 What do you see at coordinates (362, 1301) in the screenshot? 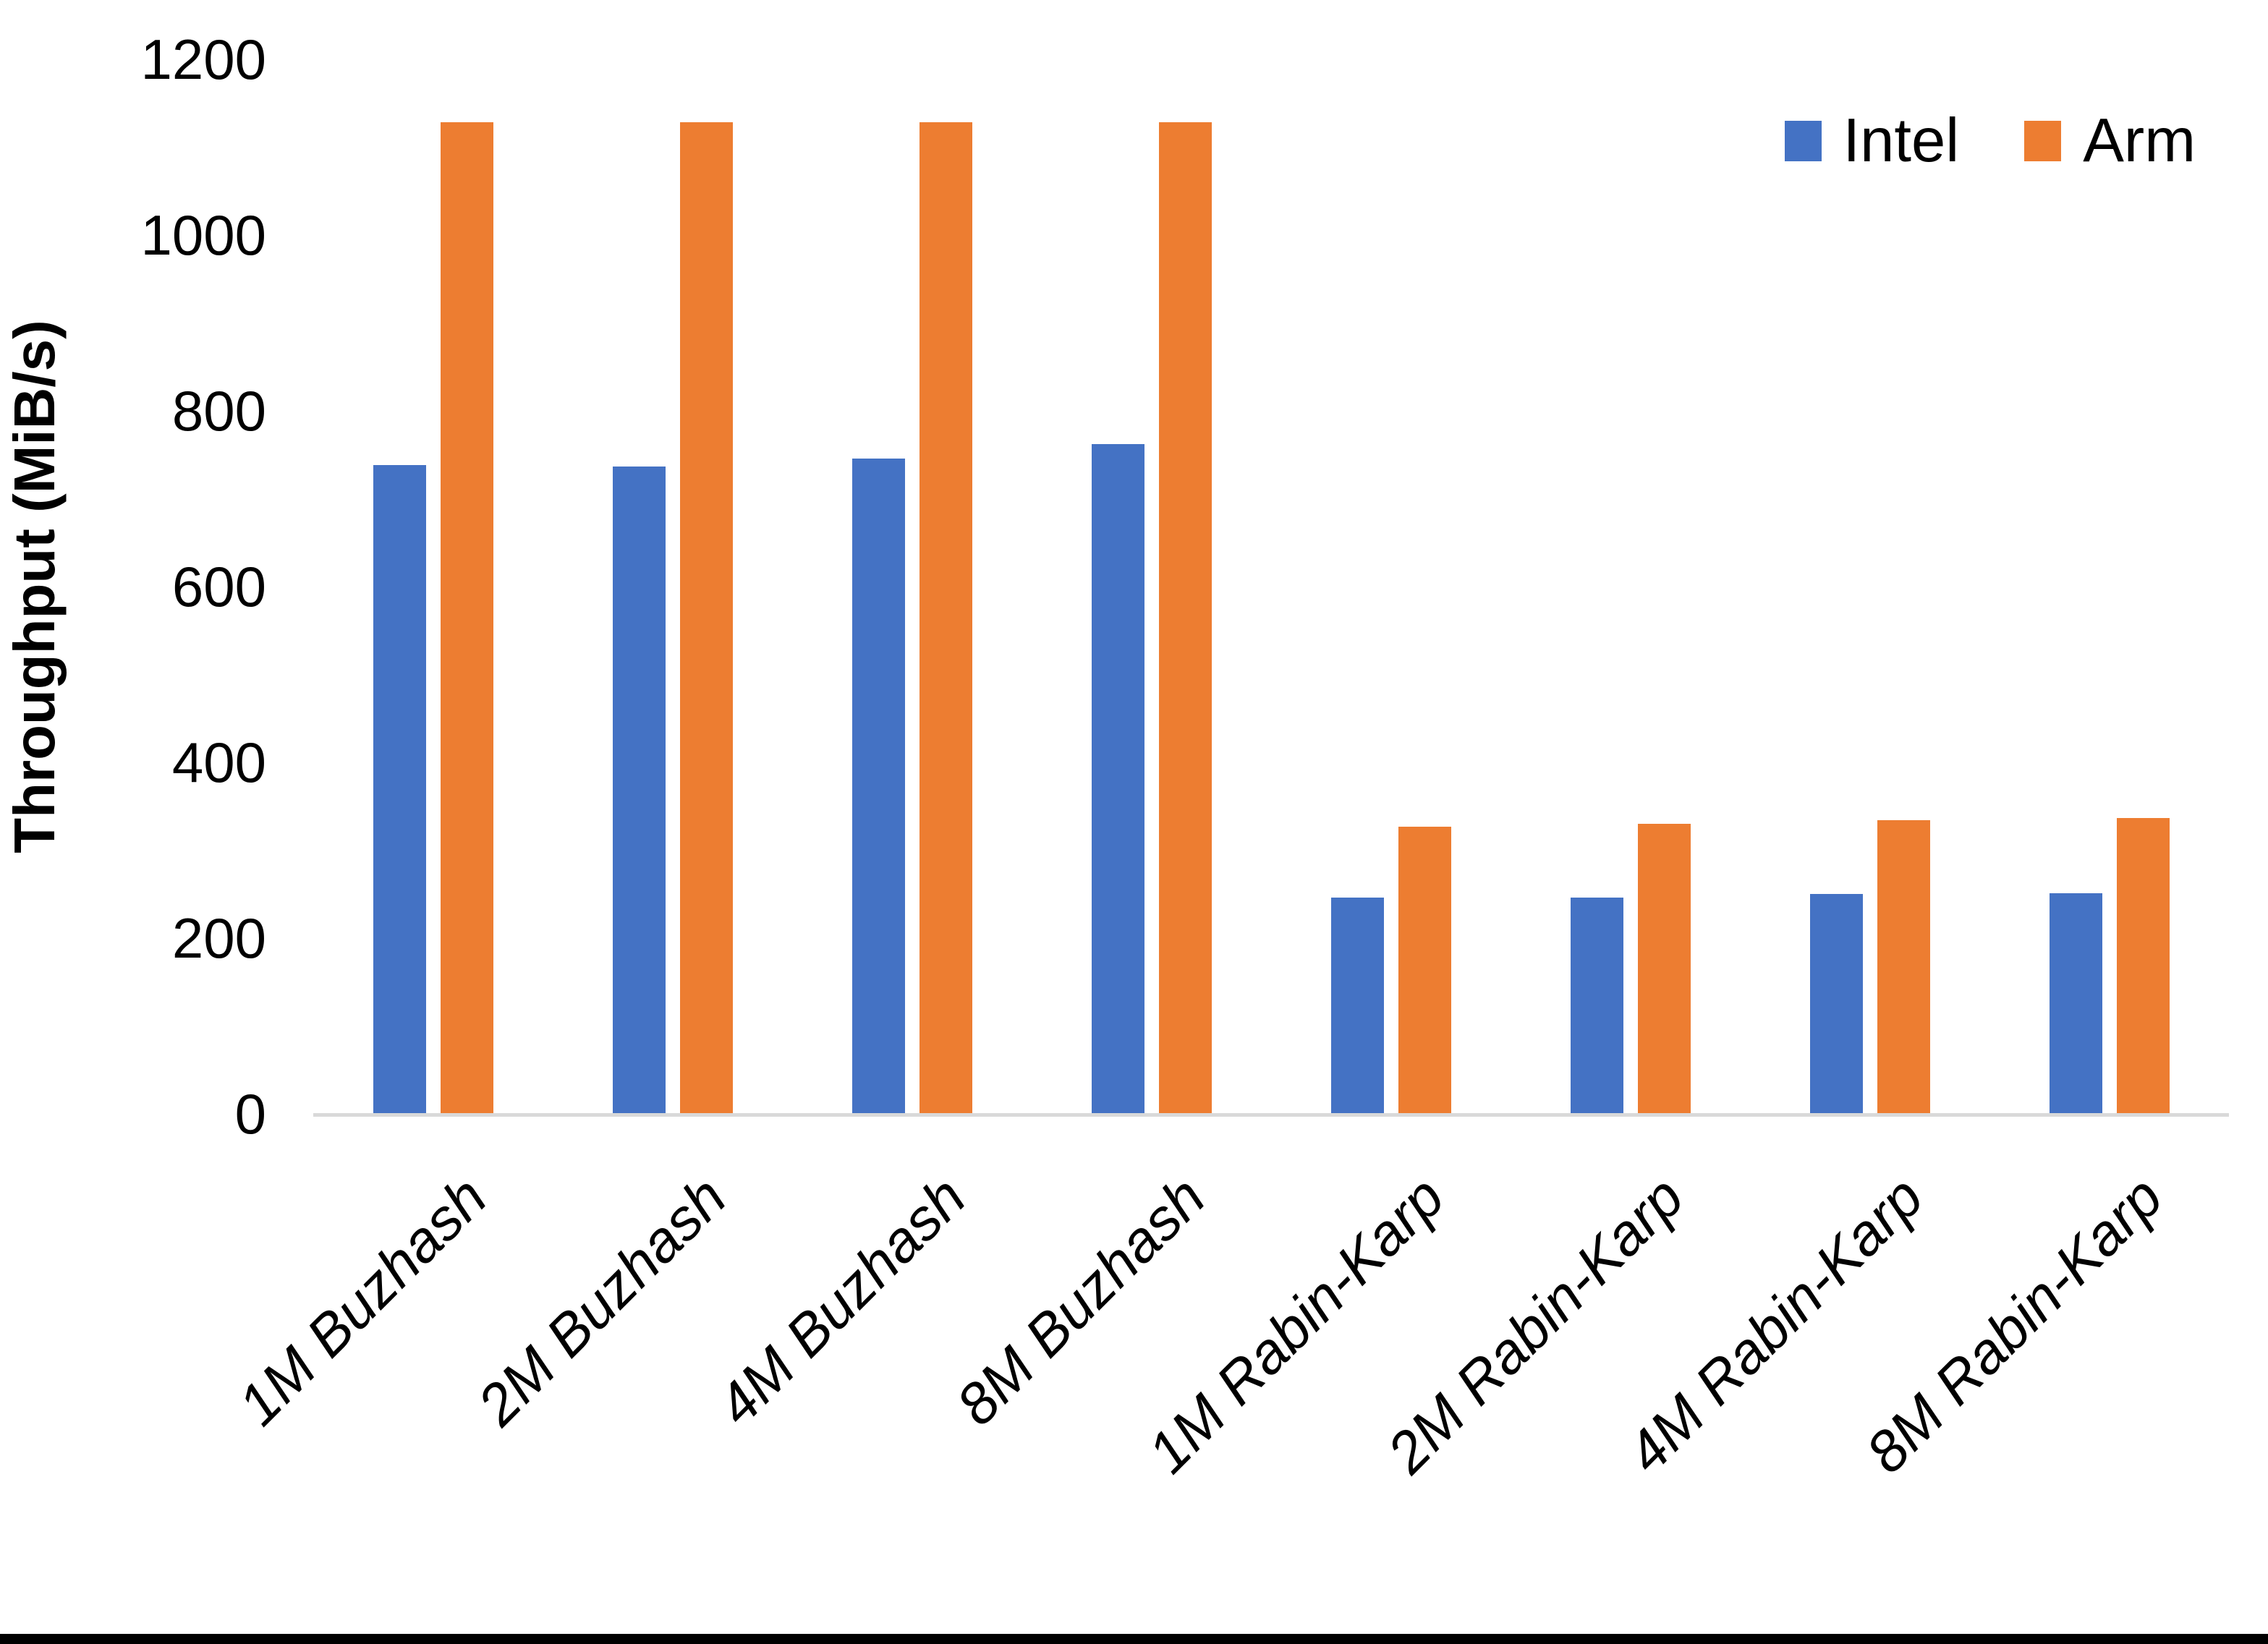
I see `x-tick-label: 1M Buzhash` at bounding box center [362, 1301].